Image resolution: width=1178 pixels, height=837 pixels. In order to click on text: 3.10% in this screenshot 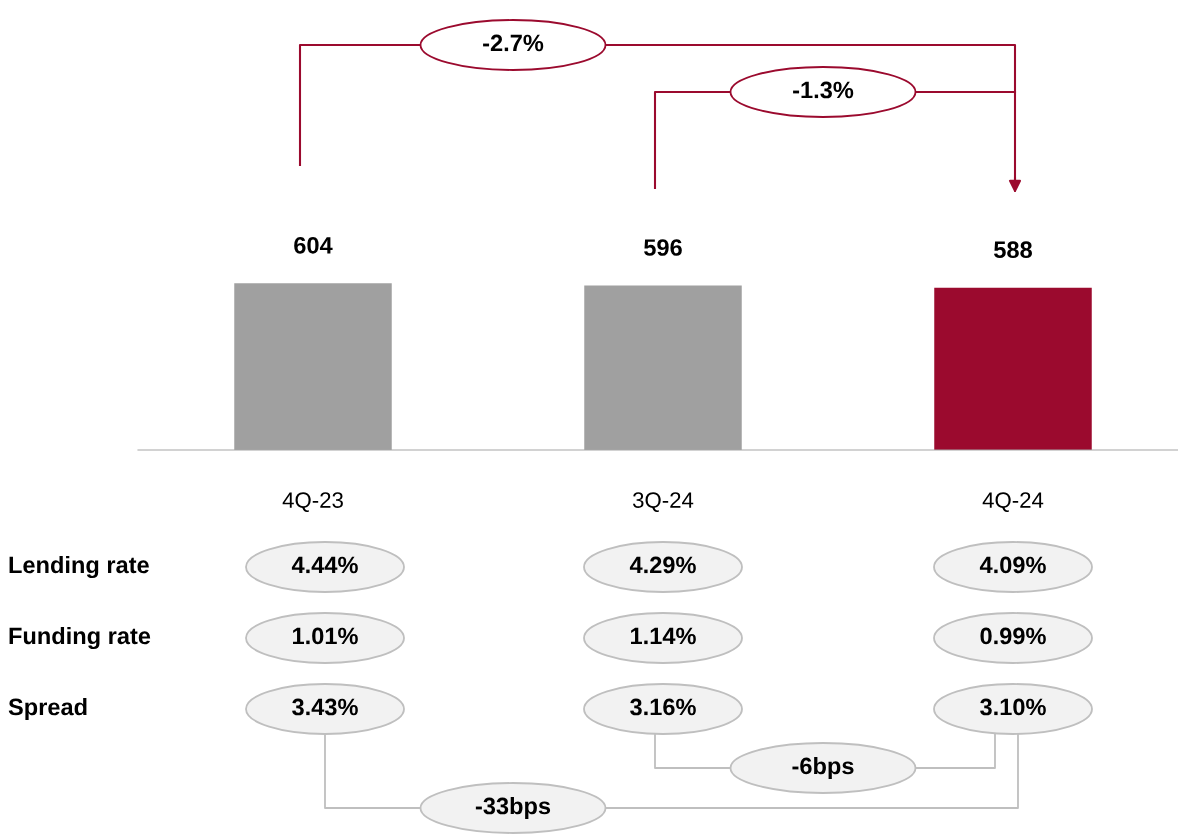, I will do `click(1013, 707)`.